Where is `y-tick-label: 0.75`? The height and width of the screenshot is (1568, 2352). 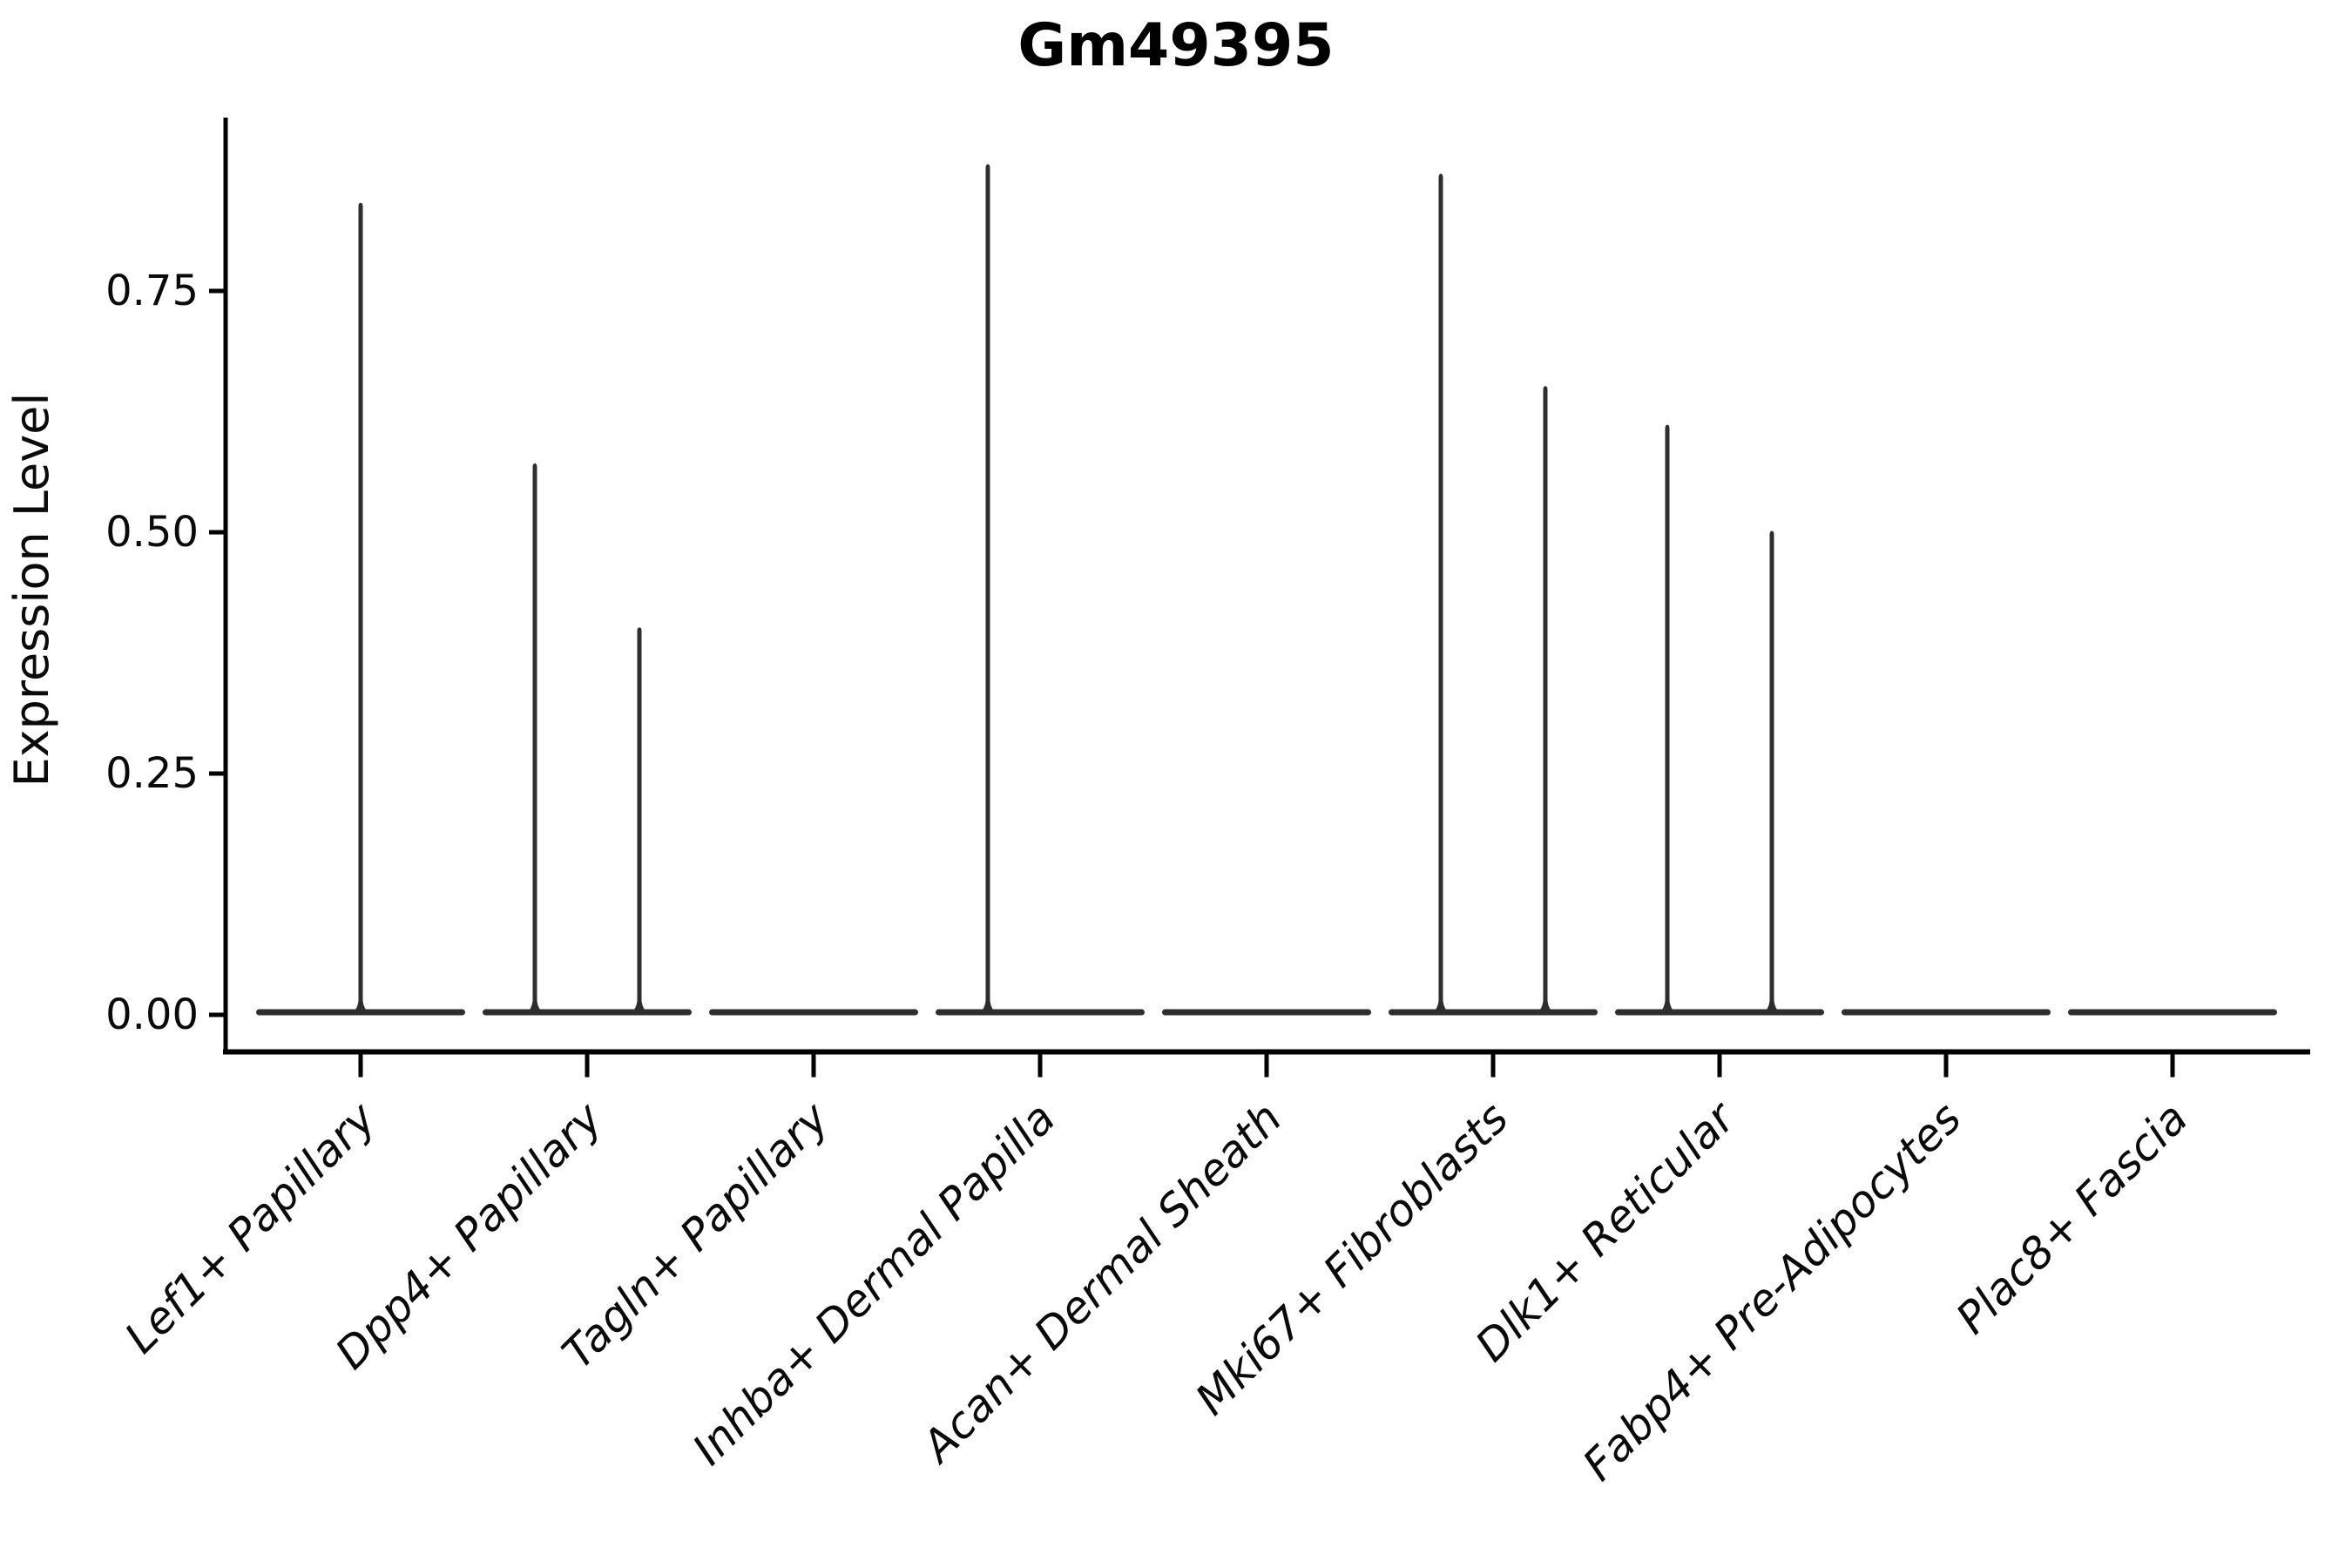
y-tick-label: 0.75 is located at coordinates (152, 291).